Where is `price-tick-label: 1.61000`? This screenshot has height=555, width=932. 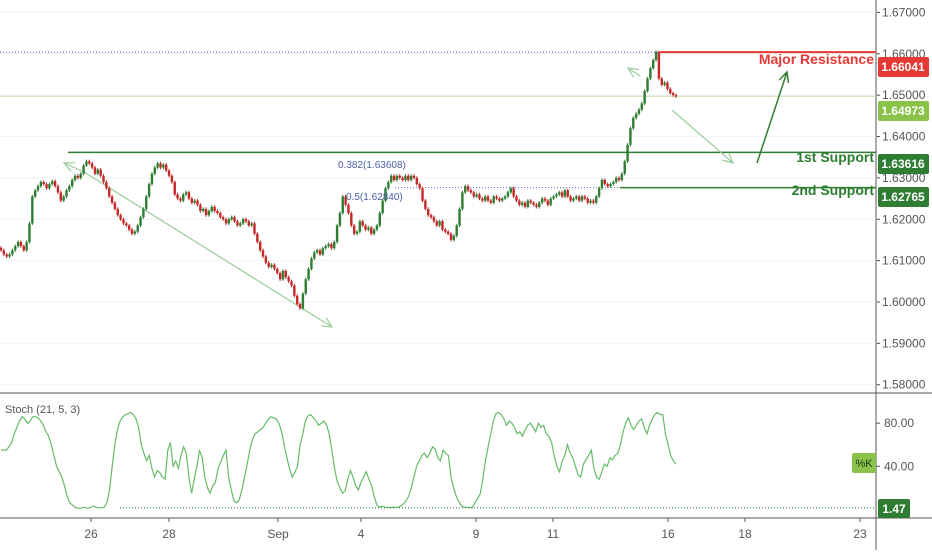
price-tick-label: 1.61000 is located at coordinates (904, 261).